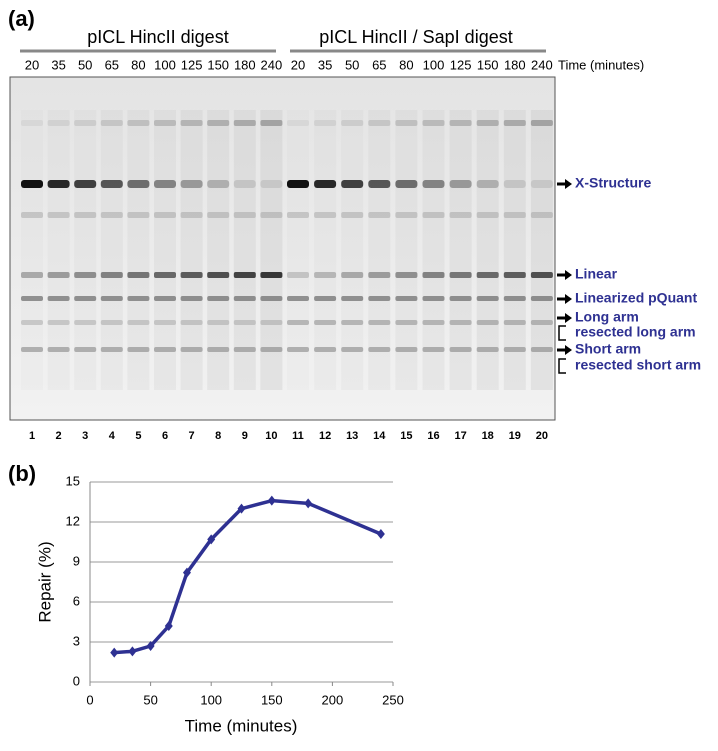 This screenshot has width=718, height=751. Describe the element at coordinates (73, 480) in the screenshot. I see `y-tick-label: 15` at that location.